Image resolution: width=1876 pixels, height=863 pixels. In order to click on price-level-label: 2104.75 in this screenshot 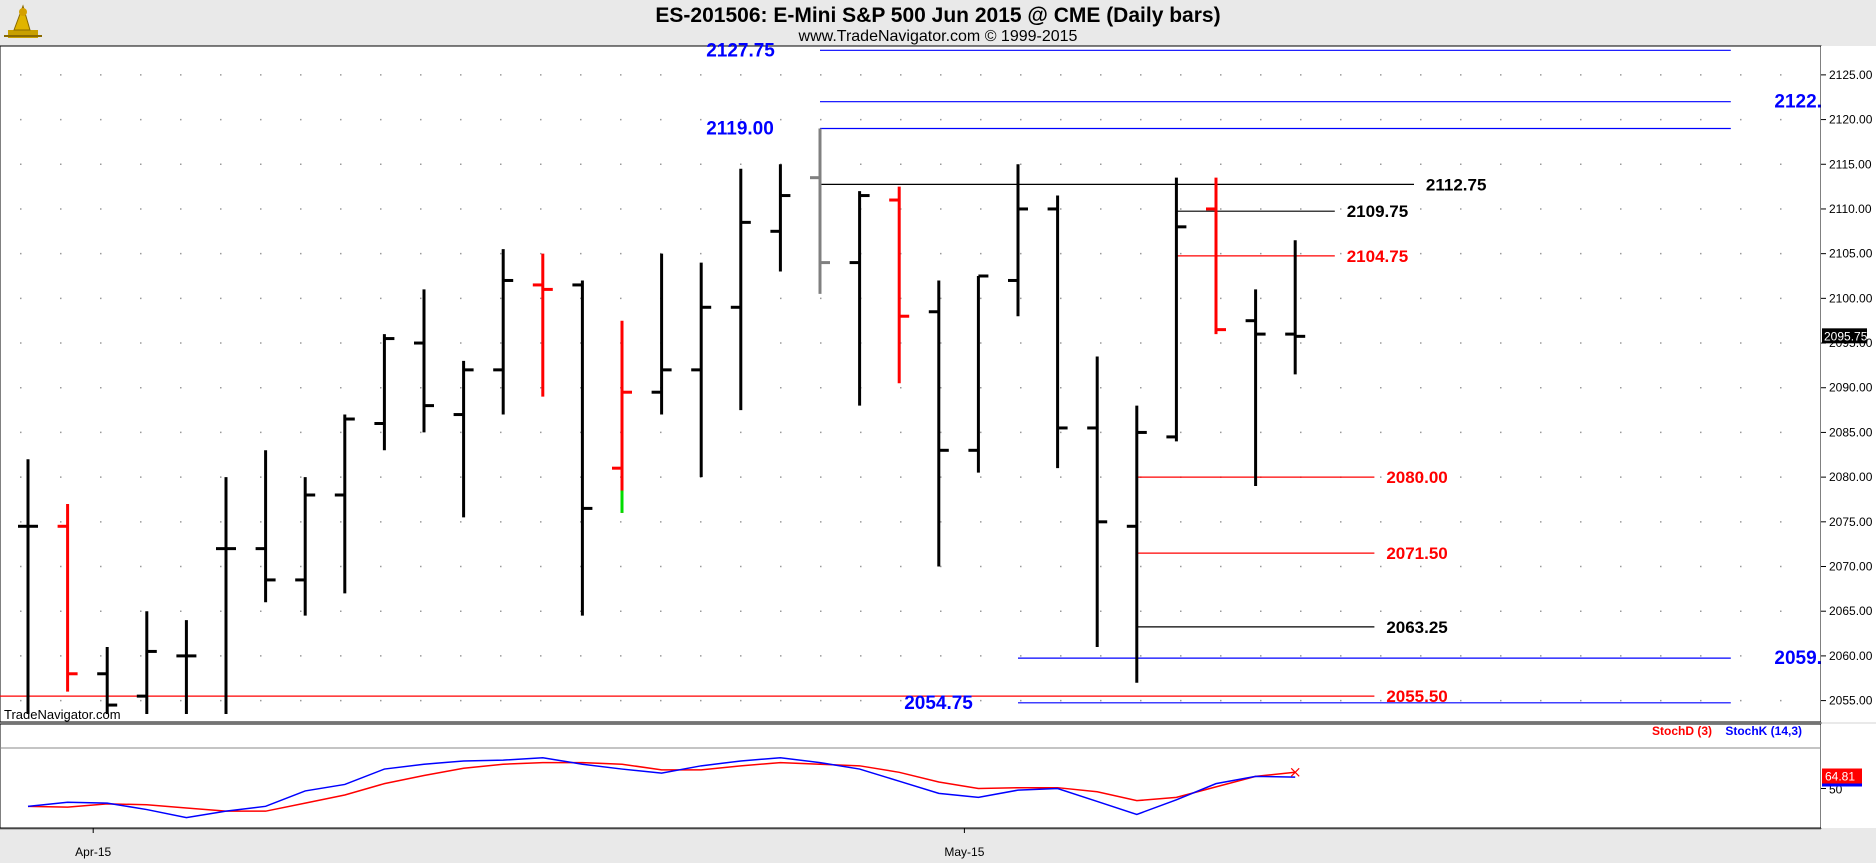, I will do `click(1377, 256)`.